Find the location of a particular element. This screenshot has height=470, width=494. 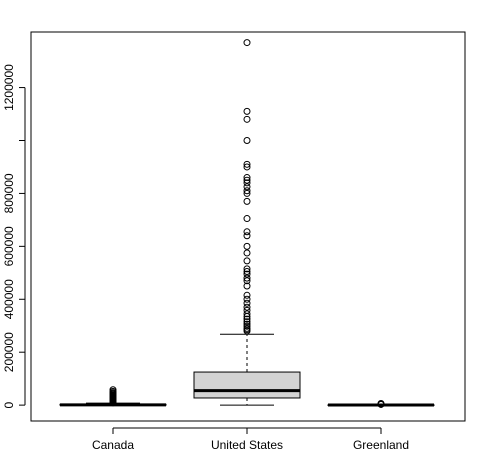

box-canada is located at coordinates (113, 396).